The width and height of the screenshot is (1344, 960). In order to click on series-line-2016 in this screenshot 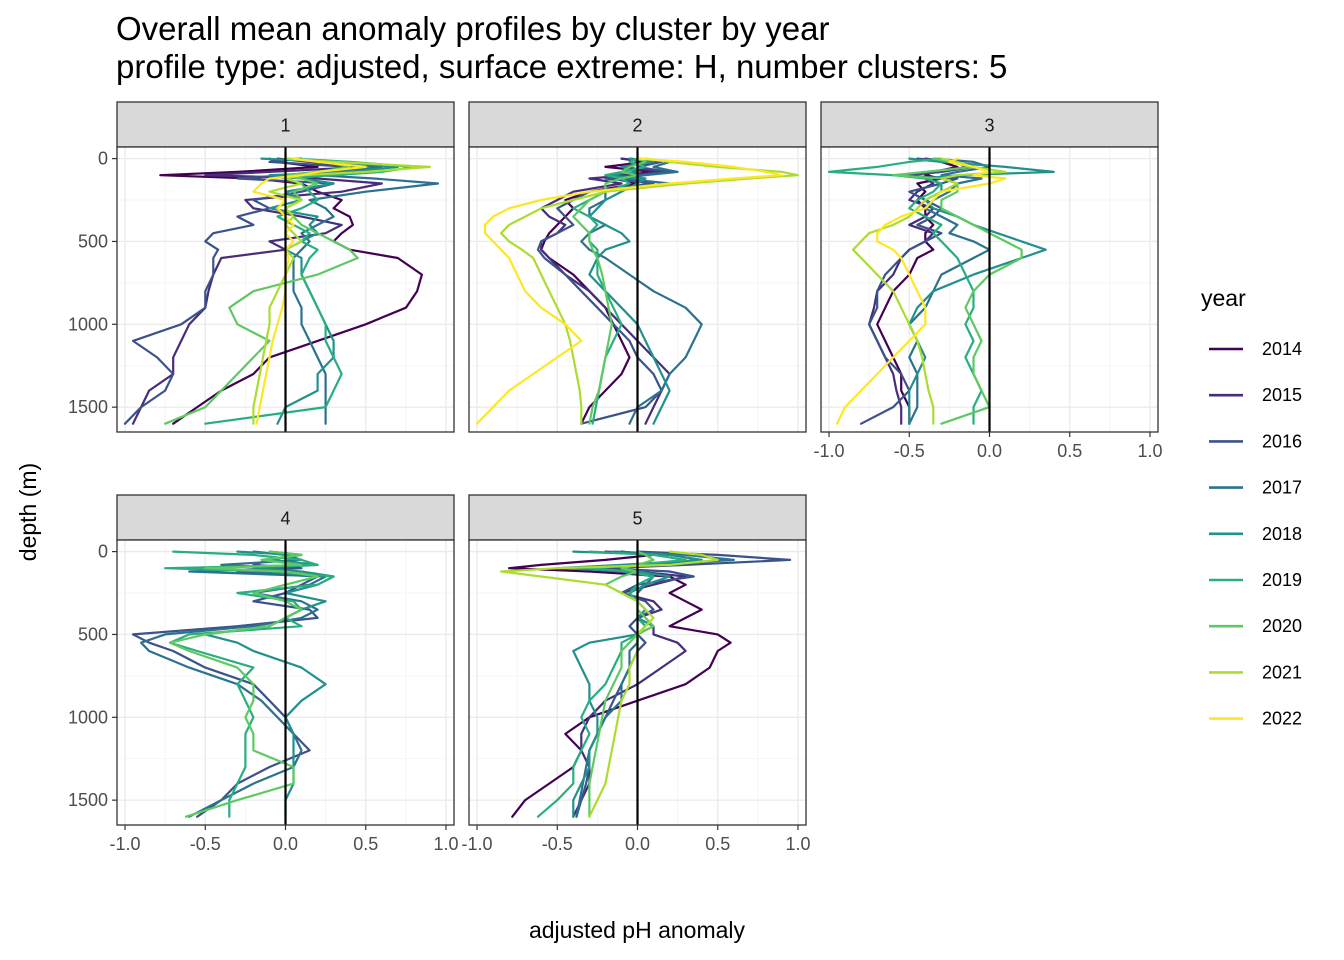, I will do `click(225, 684)`.